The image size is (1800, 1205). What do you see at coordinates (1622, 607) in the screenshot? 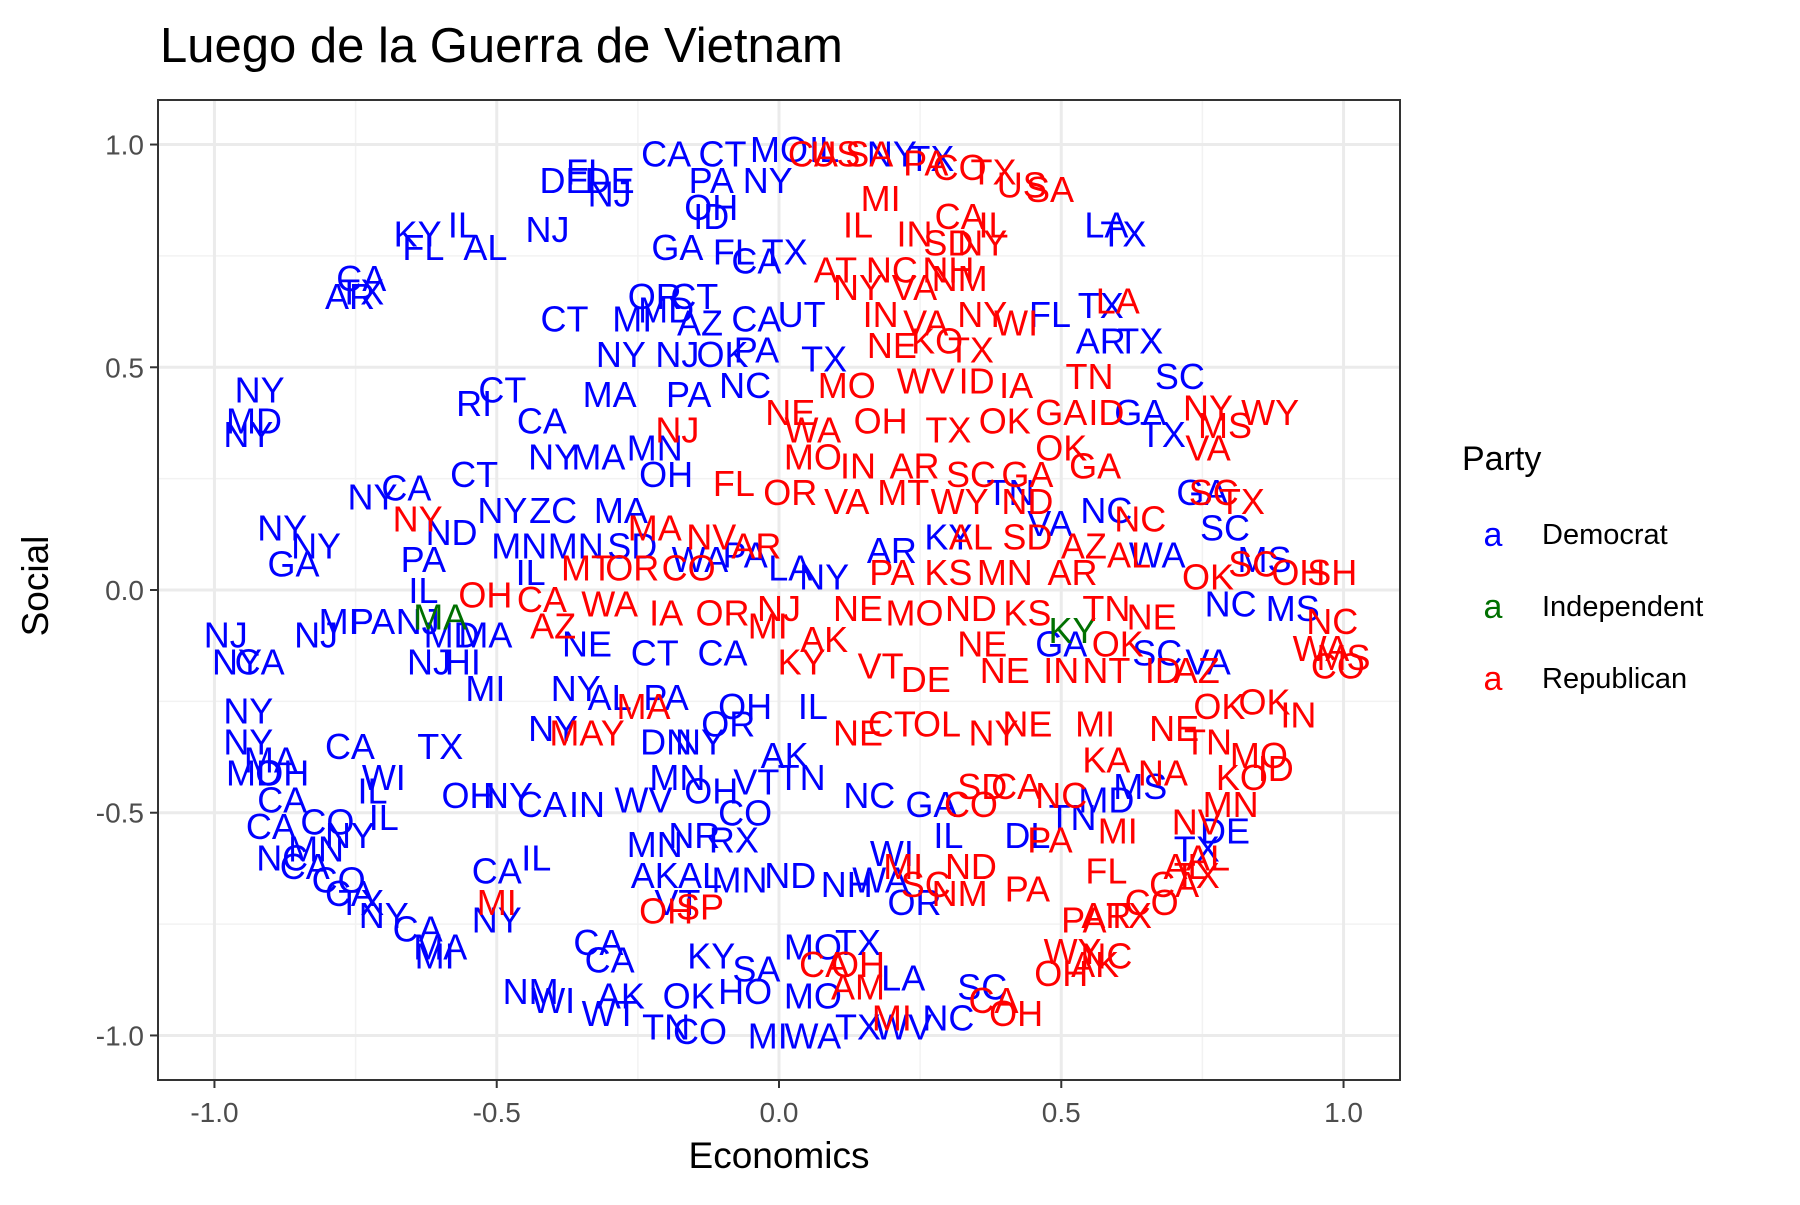
I see `legend-item: a Independent` at bounding box center [1622, 607].